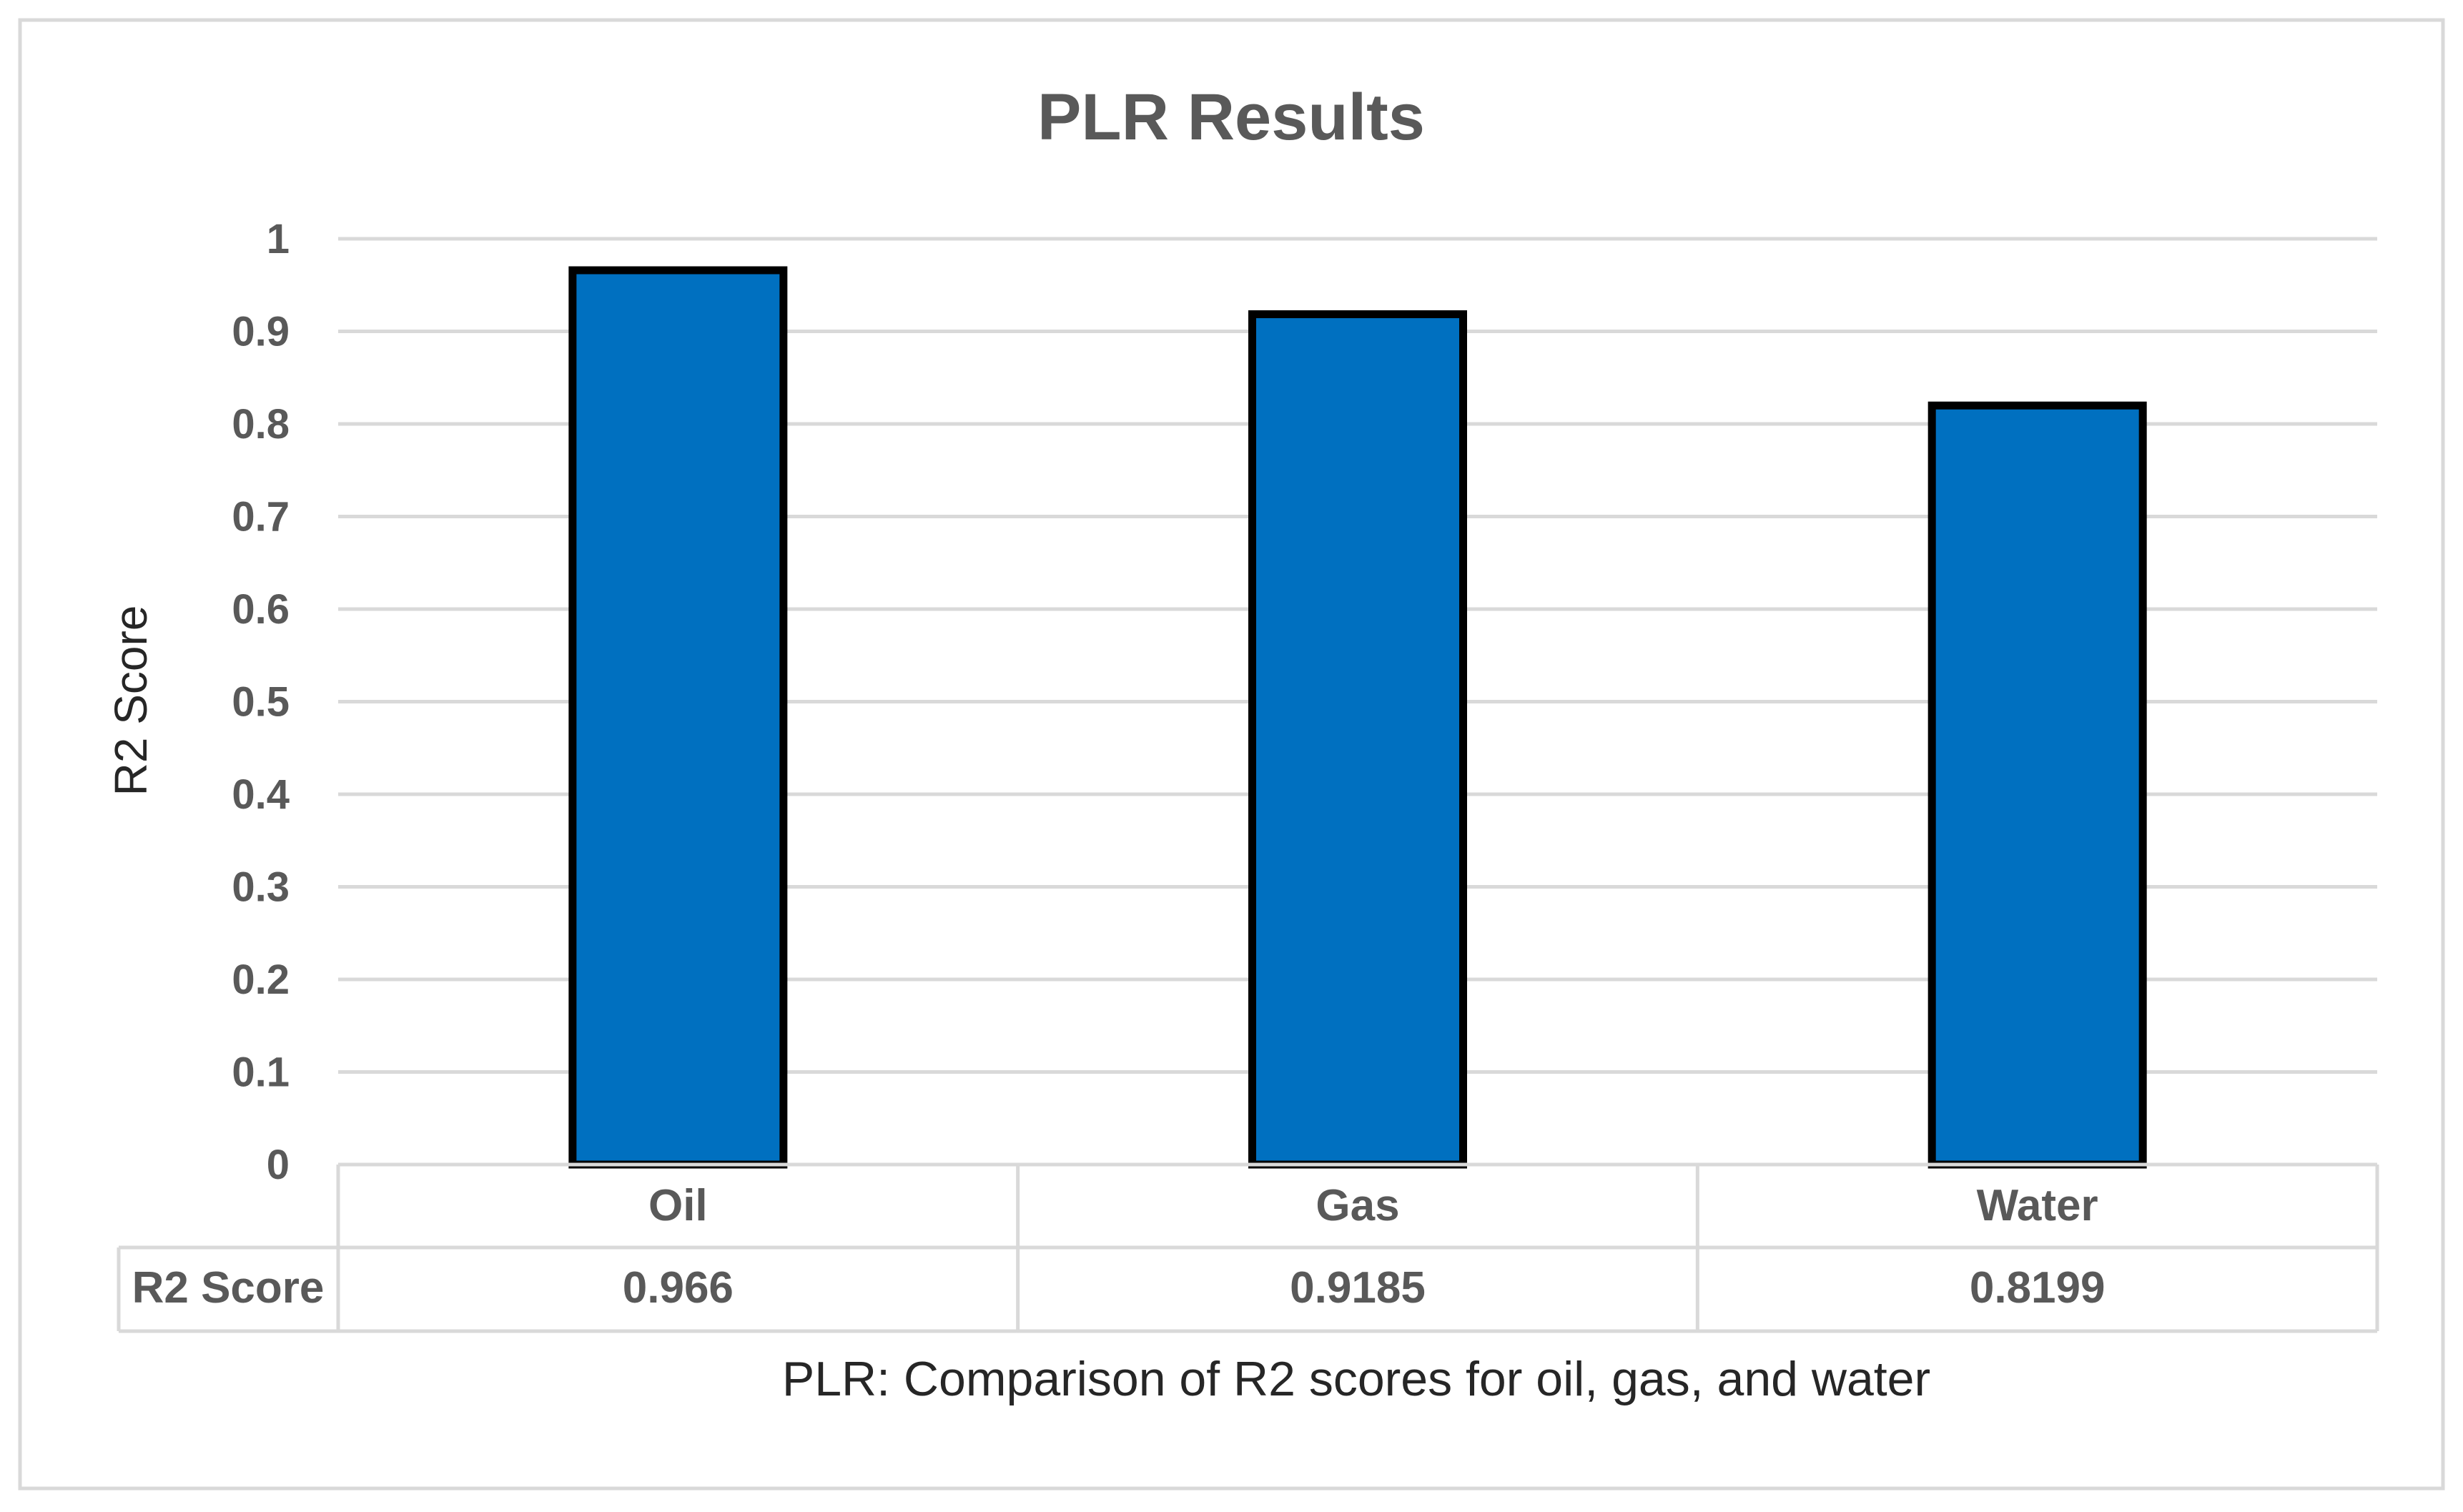 The image size is (2463, 1512). I want to click on y-tick-label: 0.5, so click(261, 702).